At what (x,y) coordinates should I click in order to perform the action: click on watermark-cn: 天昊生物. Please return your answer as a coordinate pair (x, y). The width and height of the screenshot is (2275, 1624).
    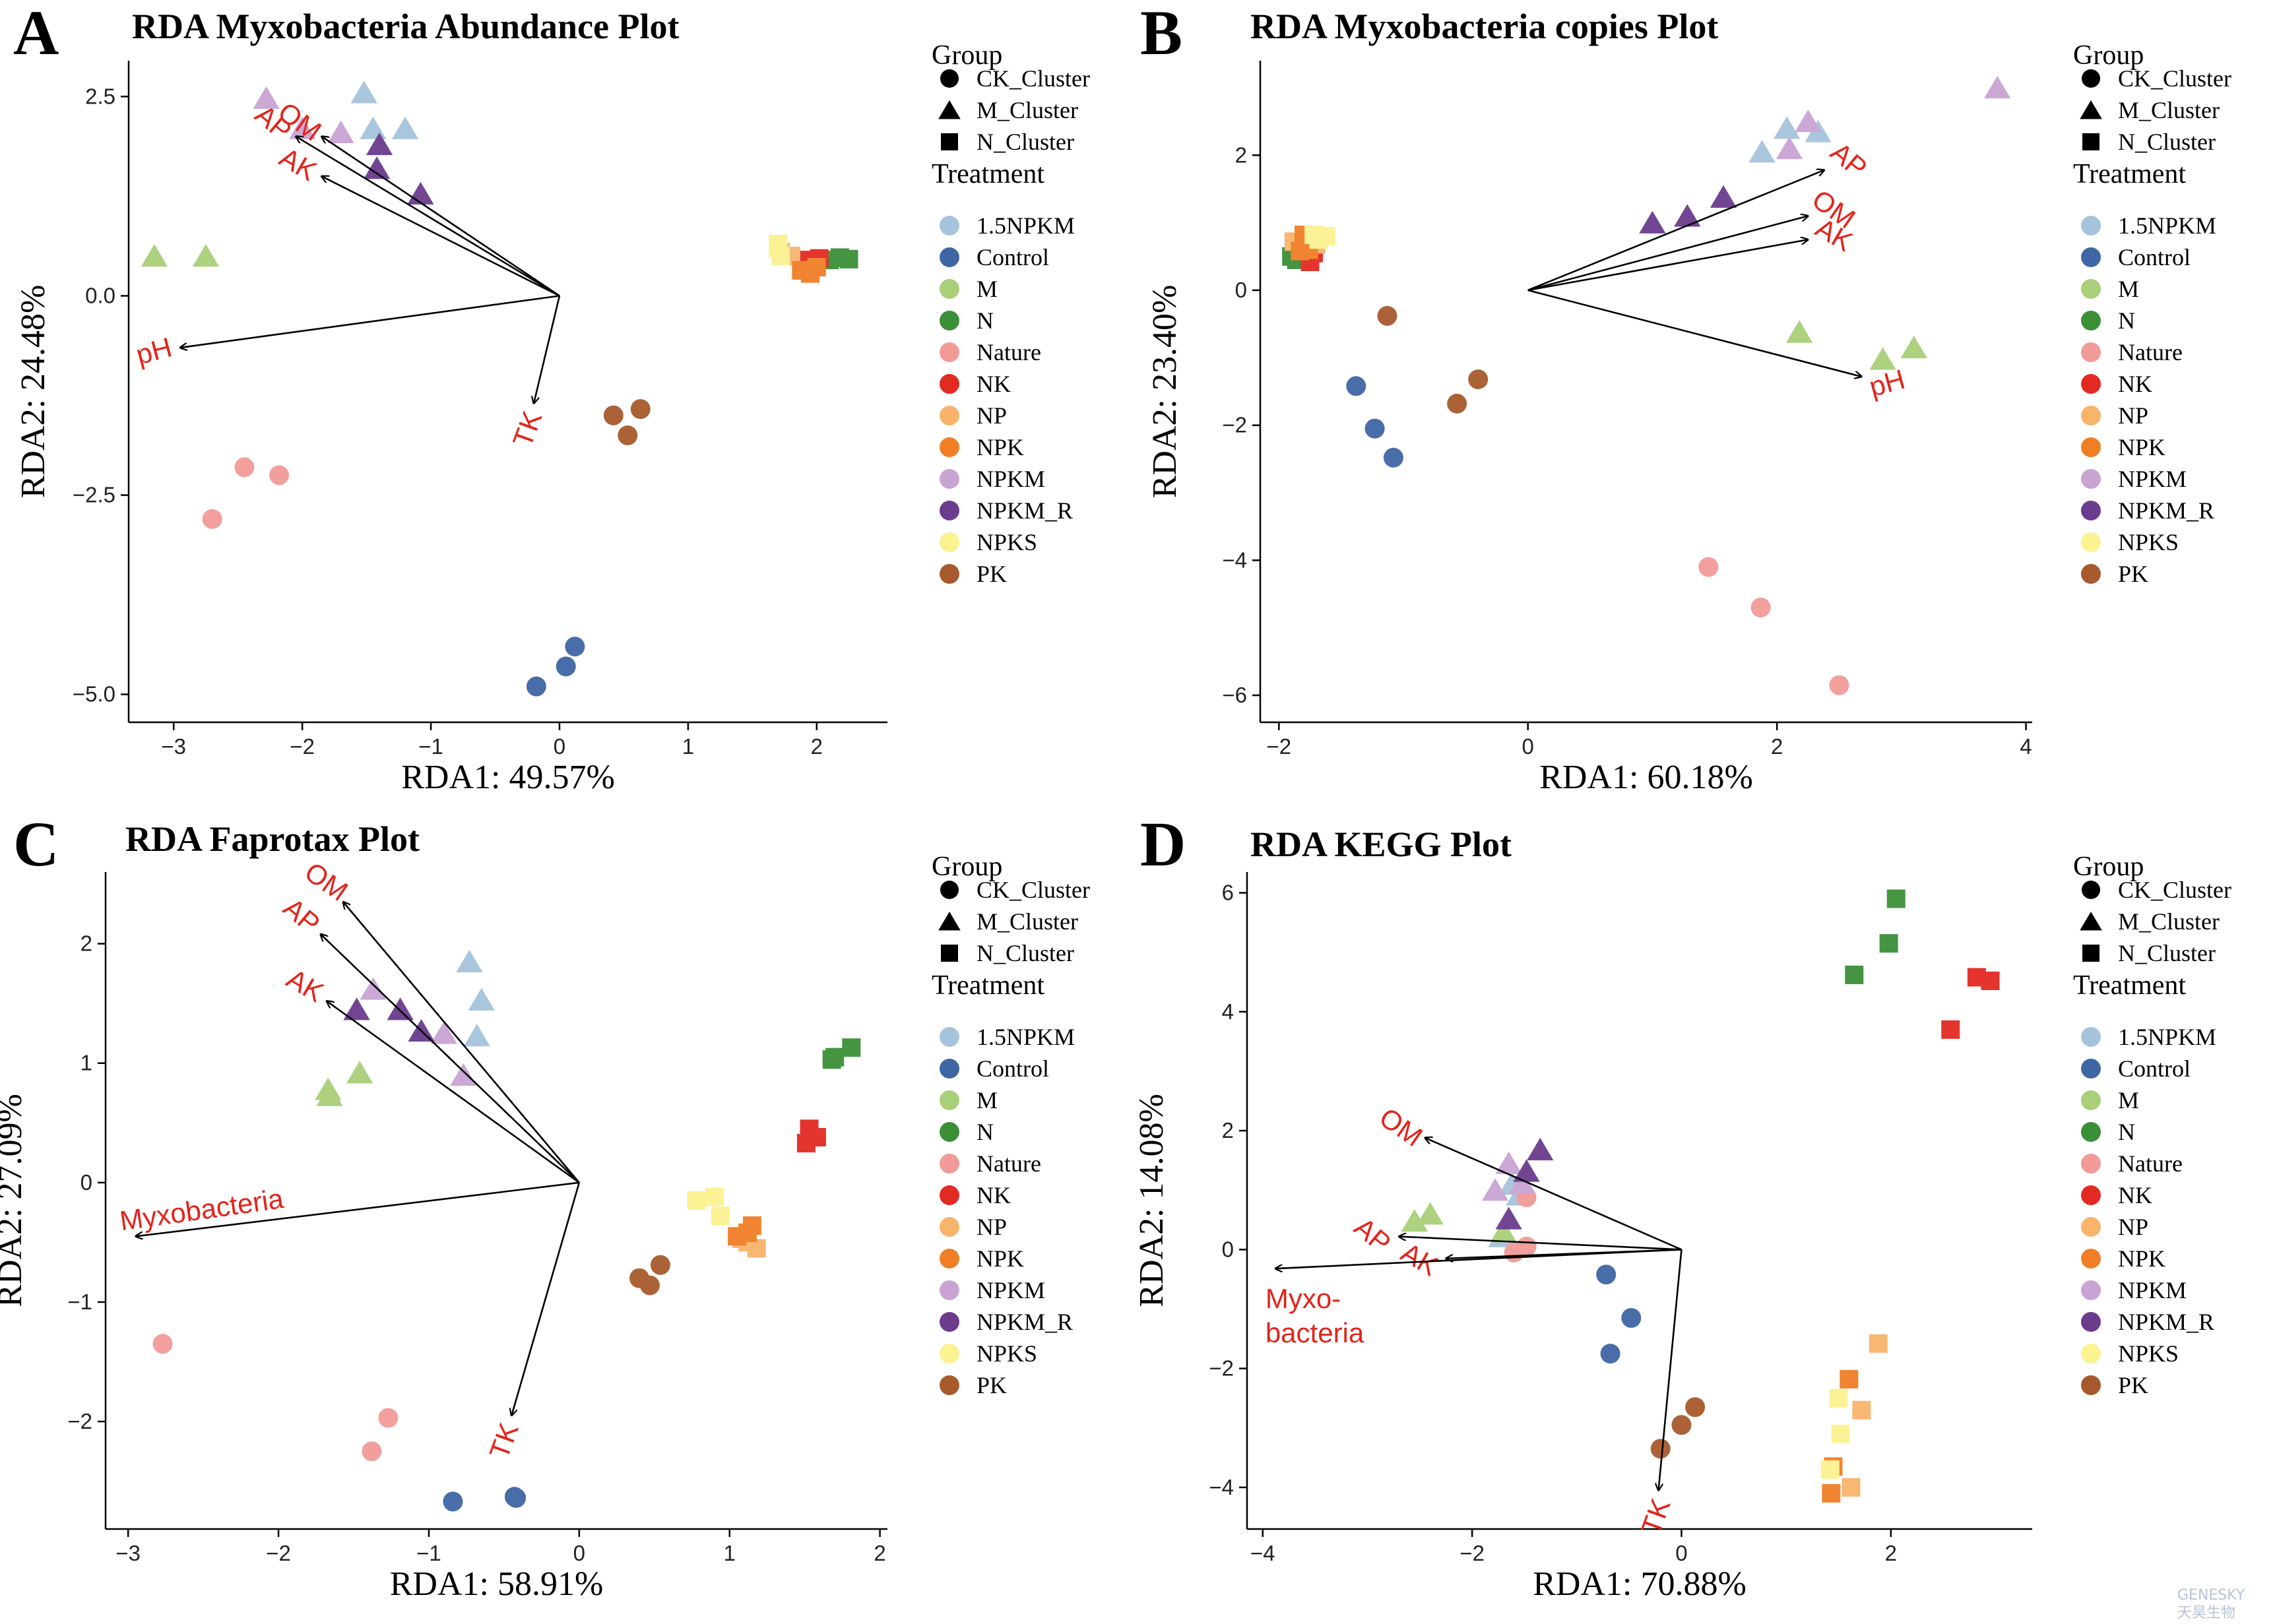
    Looking at the image, I should click on (2206, 1613).